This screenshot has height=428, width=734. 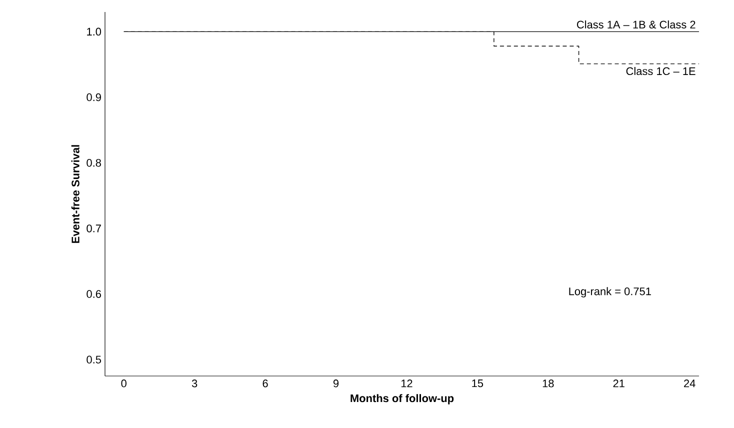 What do you see at coordinates (548, 384) in the screenshot?
I see `x-tick-label: 18` at bounding box center [548, 384].